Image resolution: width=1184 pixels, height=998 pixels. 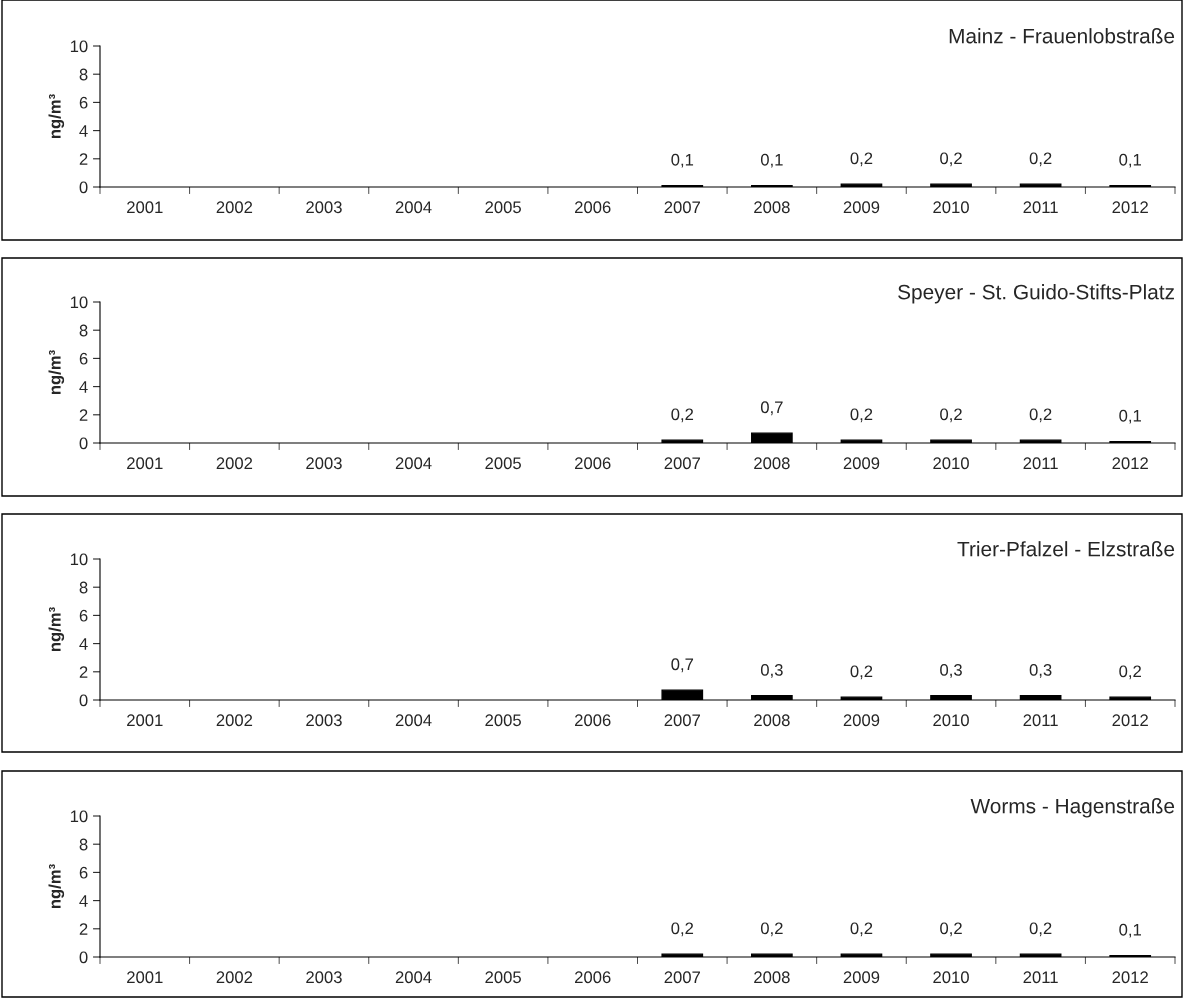 I want to click on chart-title: Trier-Pfalzel - Elzstraße, so click(x=1066, y=549).